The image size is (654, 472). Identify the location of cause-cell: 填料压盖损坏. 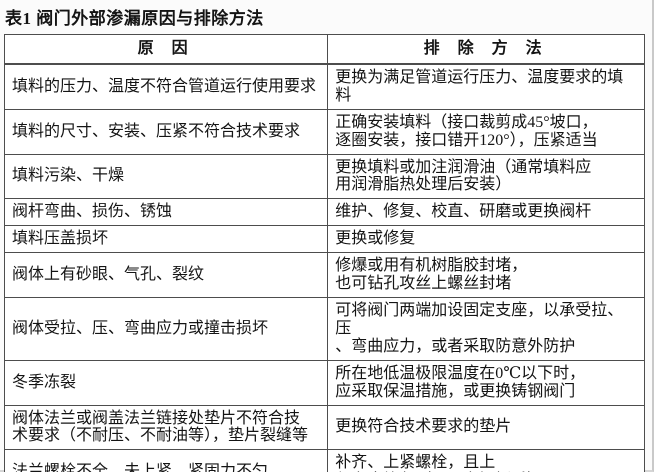
(166, 239).